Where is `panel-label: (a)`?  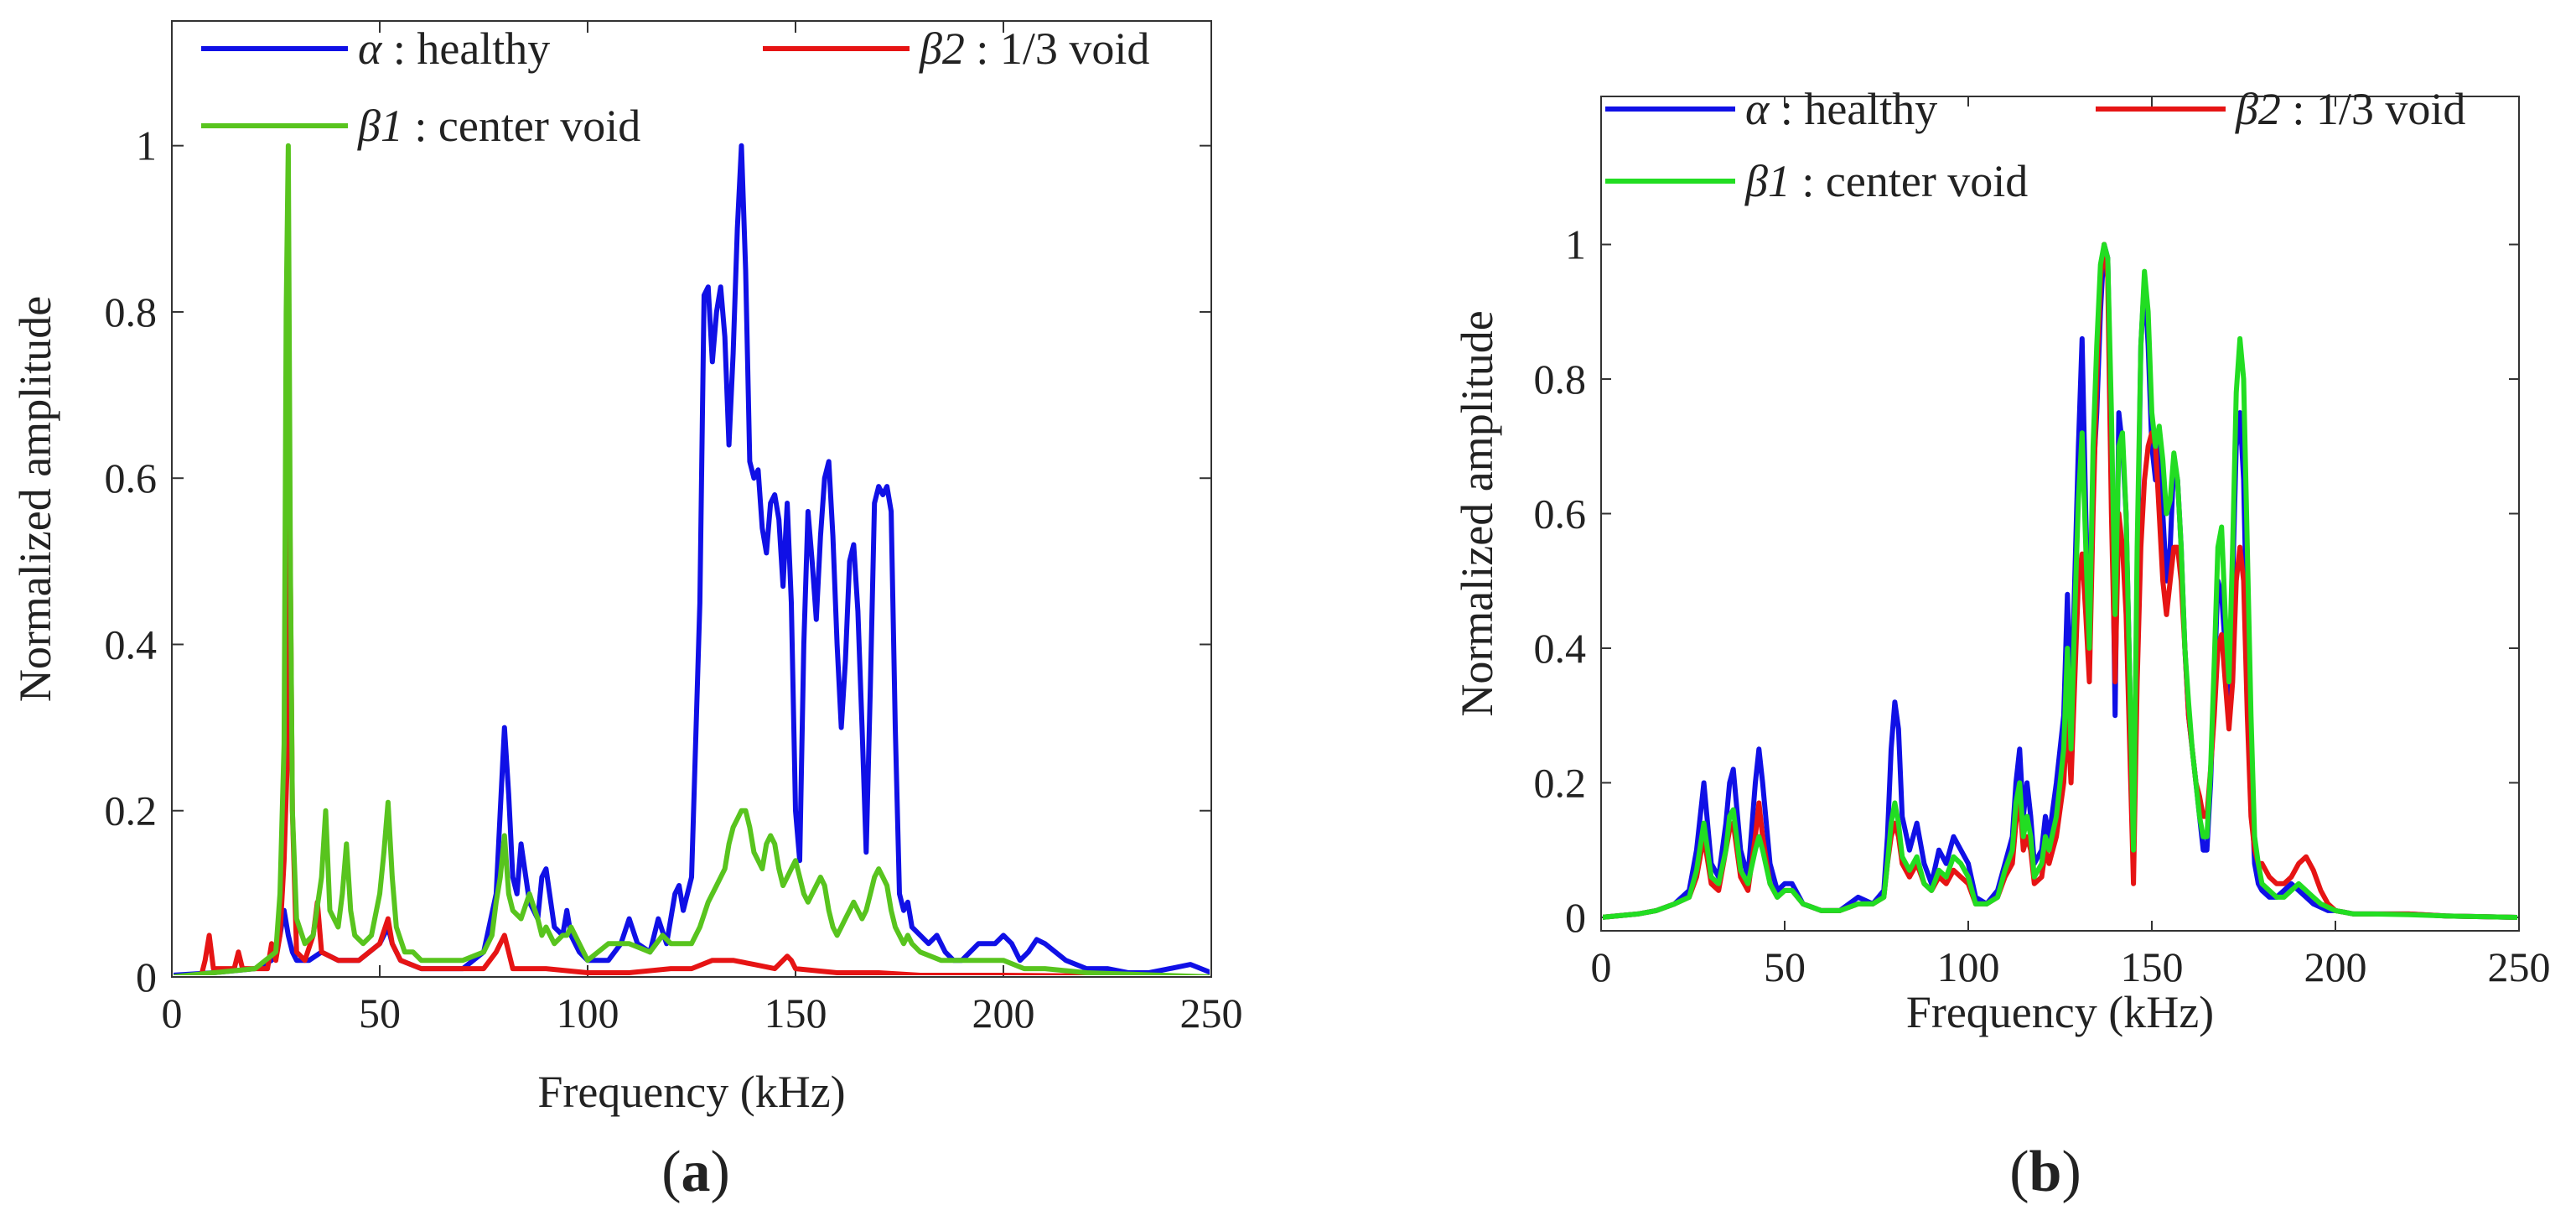
panel-label: (a) is located at coordinates (695, 1172).